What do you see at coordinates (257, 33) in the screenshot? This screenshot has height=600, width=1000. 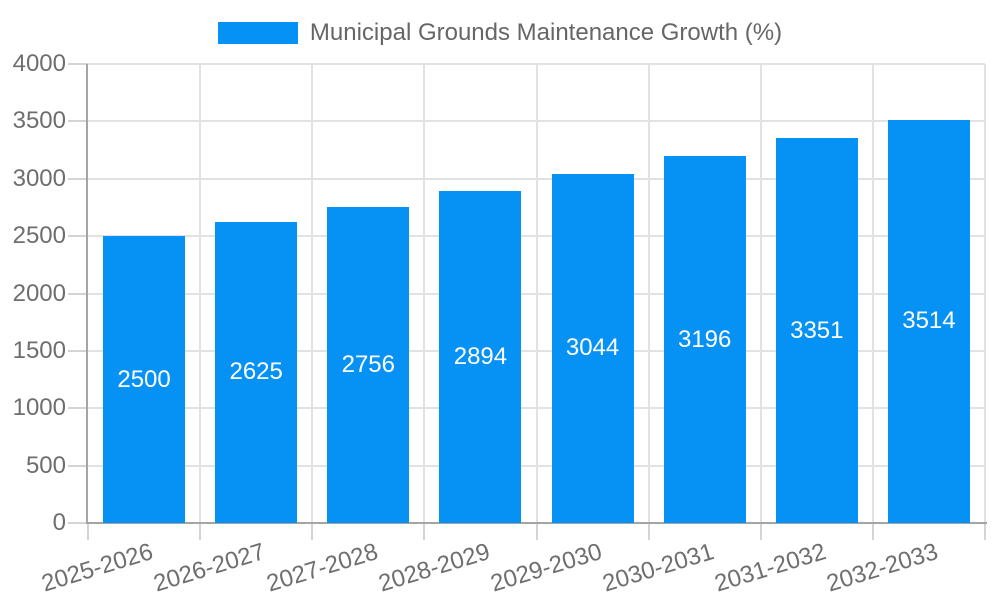 I see `legend-swatch` at bounding box center [257, 33].